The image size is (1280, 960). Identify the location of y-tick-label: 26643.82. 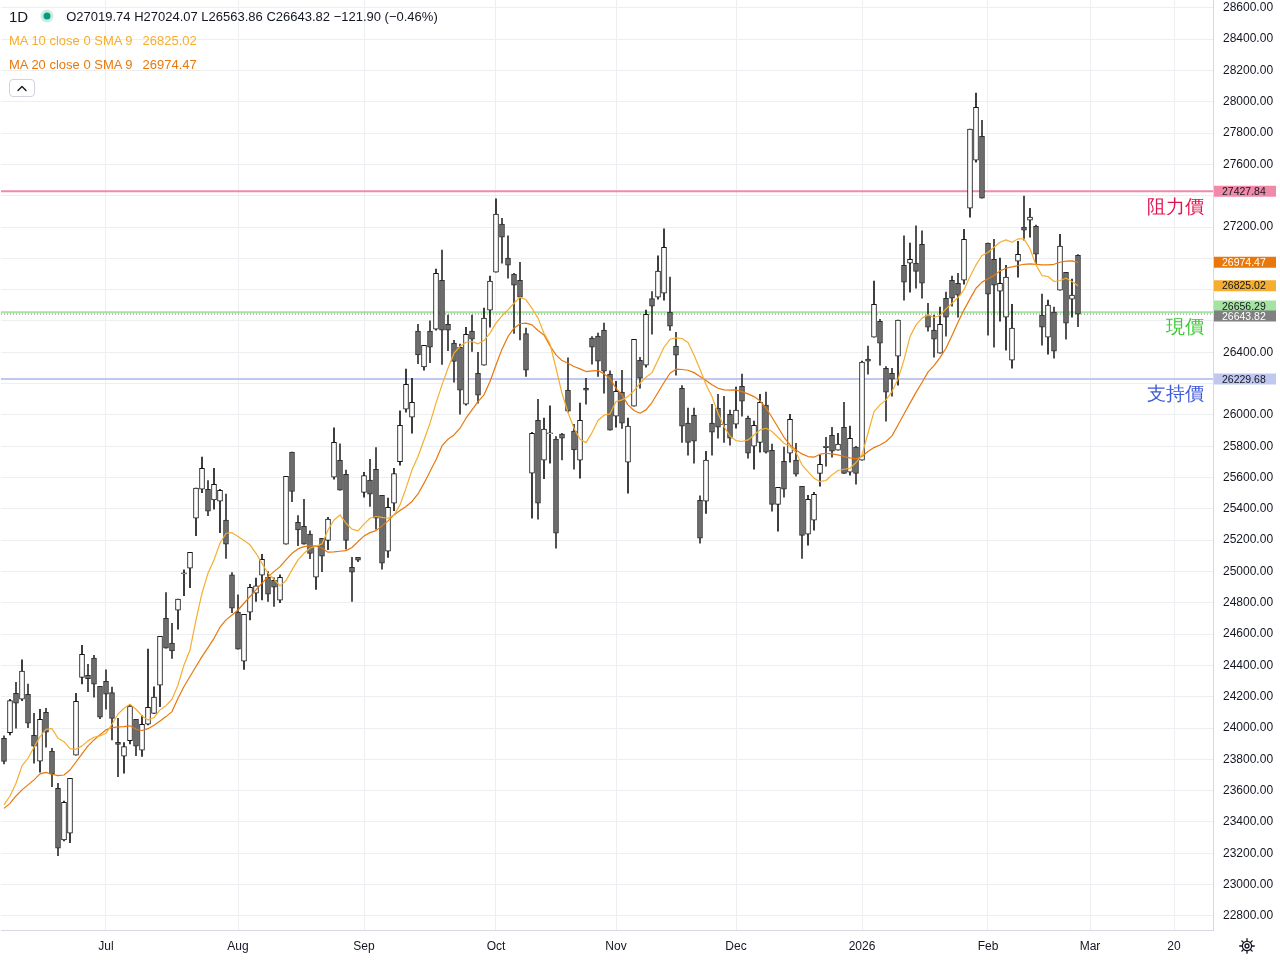
(1244, 315).